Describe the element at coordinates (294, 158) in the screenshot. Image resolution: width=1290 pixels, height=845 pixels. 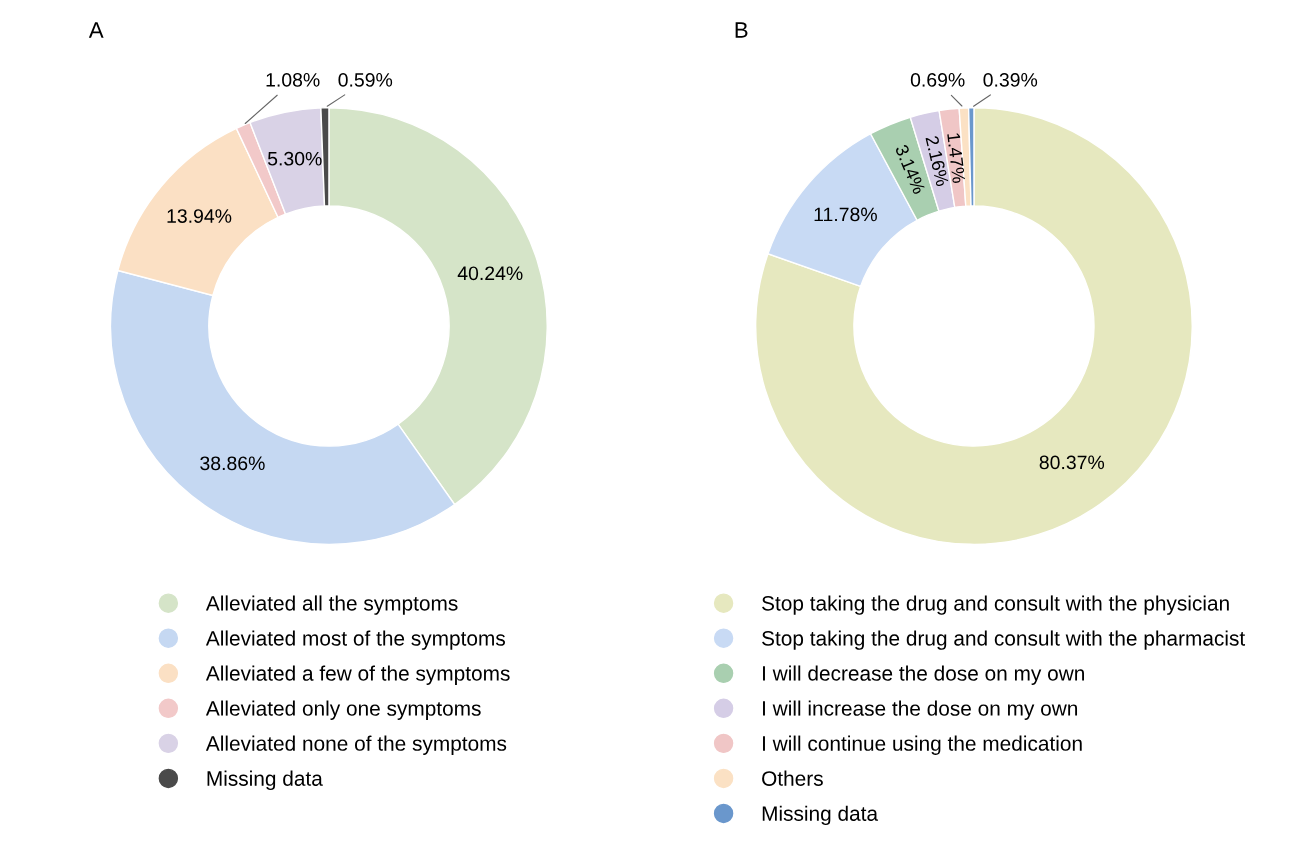
I see `data-label: 5.30%` at that location.